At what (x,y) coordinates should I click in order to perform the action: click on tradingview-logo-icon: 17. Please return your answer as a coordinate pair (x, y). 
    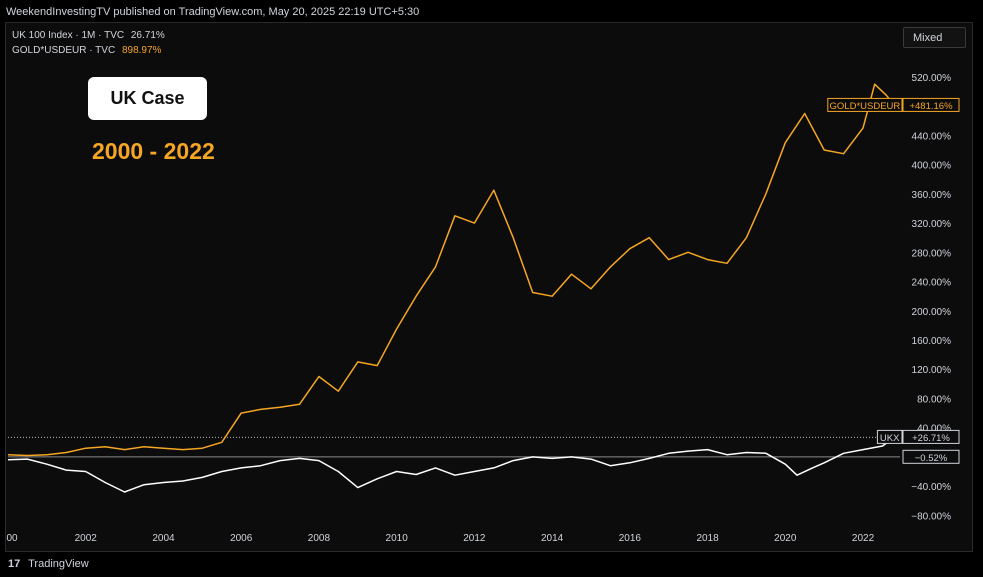
    Looking at the image, I should click on (14, 564).